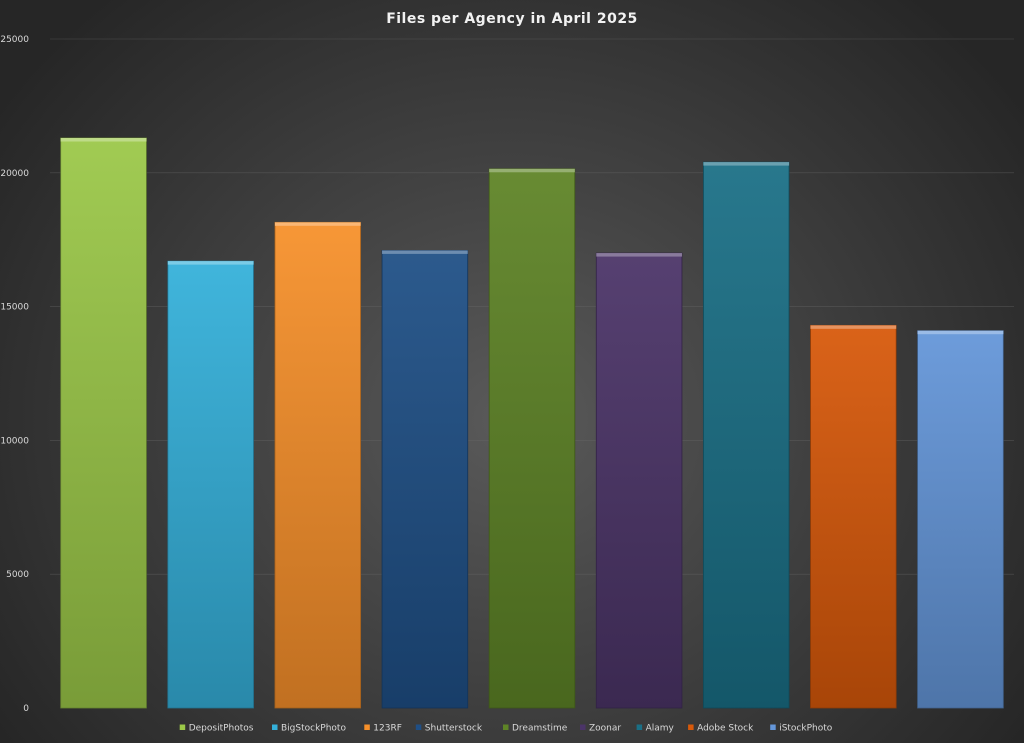 The image size is (1024, 743). Describe the element at coordinates (725, 729) in the screenshot. I see `legend-label: Adobe Stock` at that location.